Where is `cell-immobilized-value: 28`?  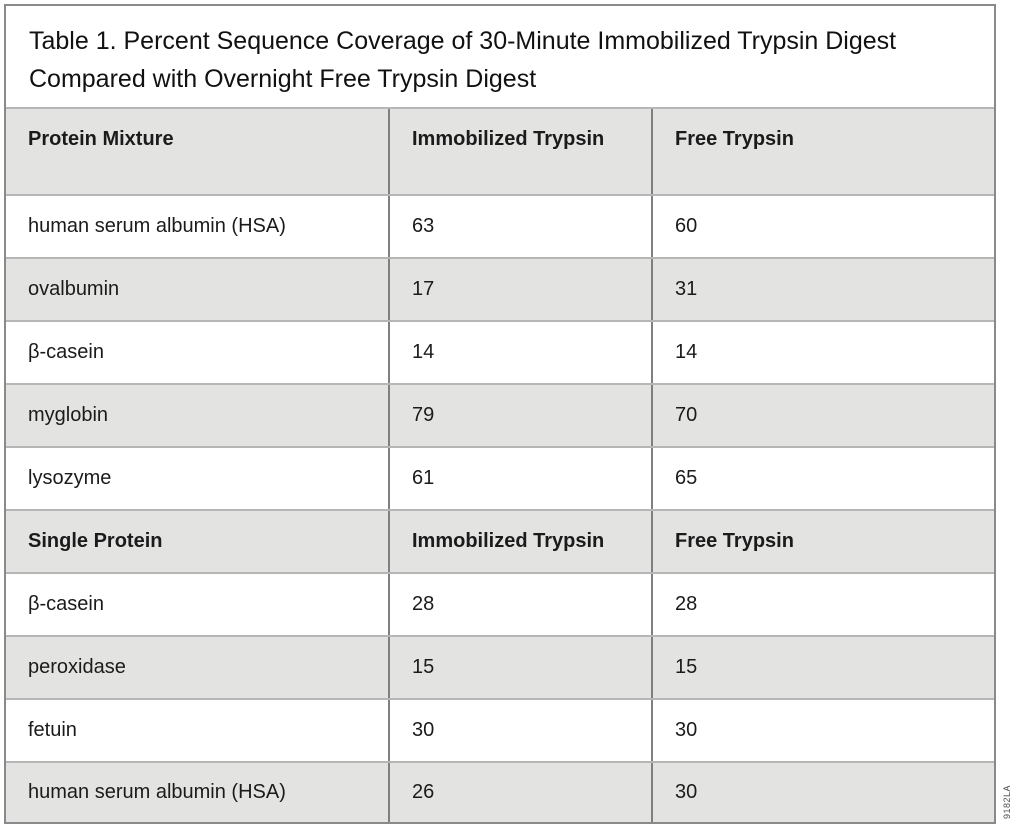
cell-immobilized-value: 28 is located at coordinates (519, 605).